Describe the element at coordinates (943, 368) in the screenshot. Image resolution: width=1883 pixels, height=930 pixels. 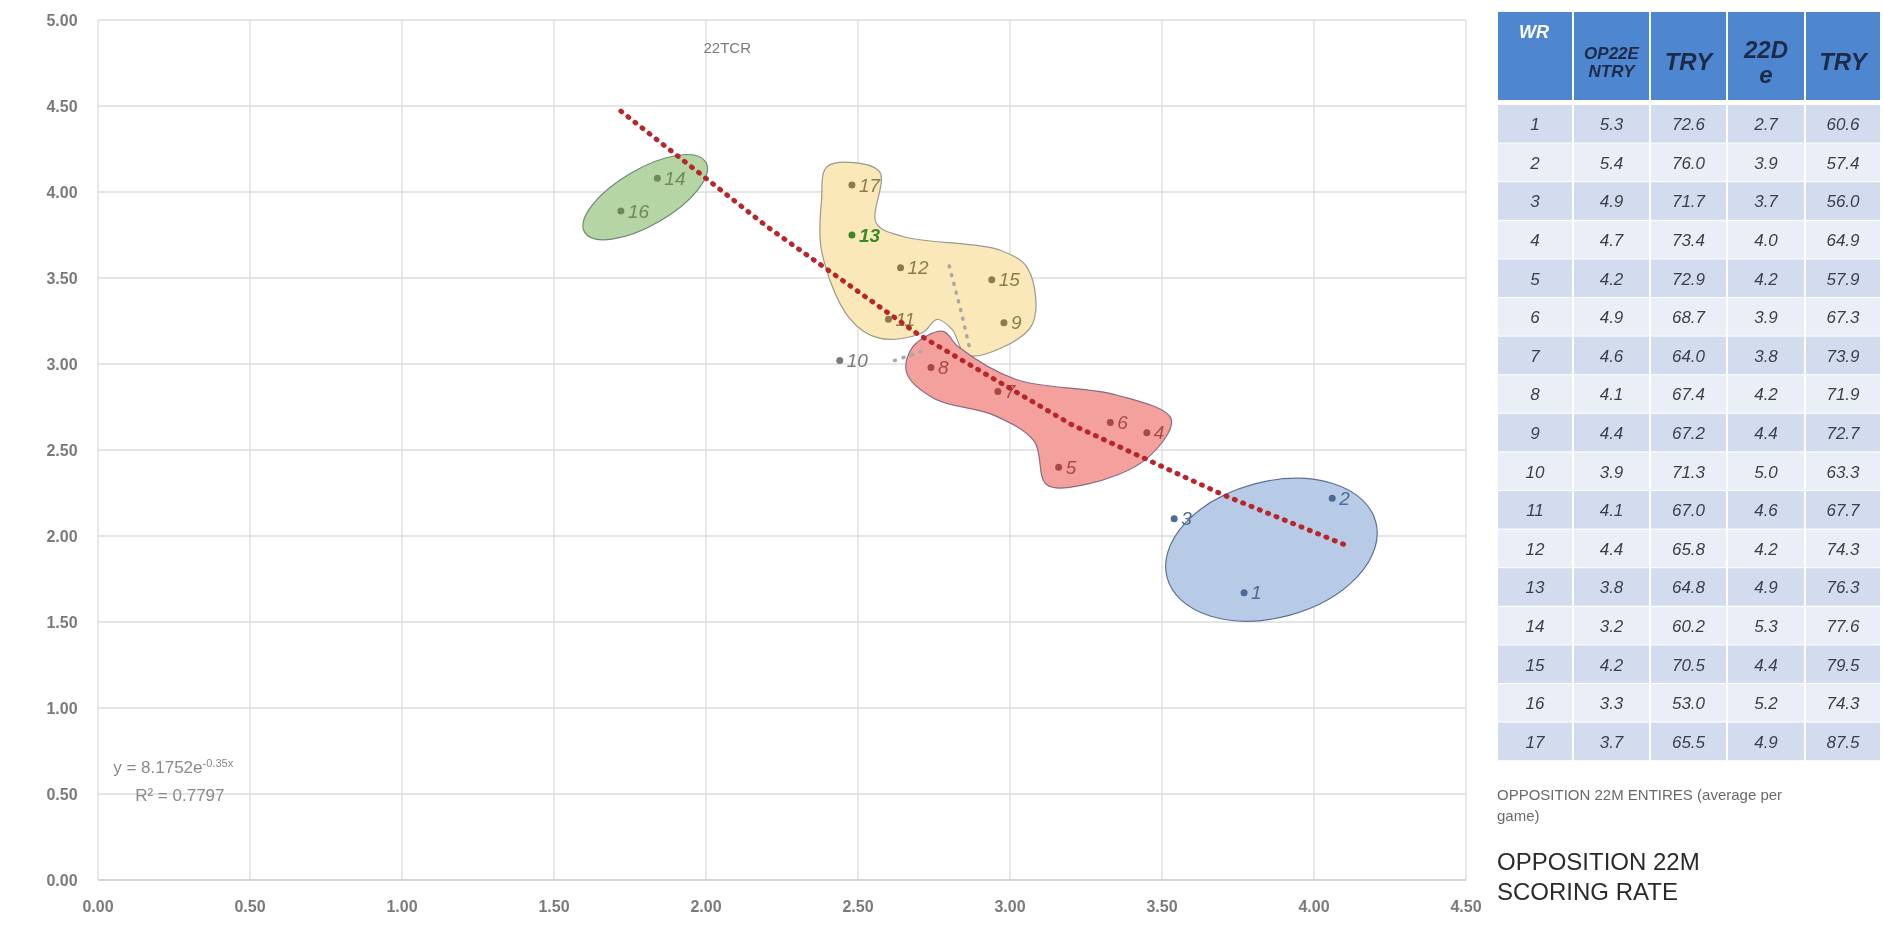
I see `series-label: 8` at that location.